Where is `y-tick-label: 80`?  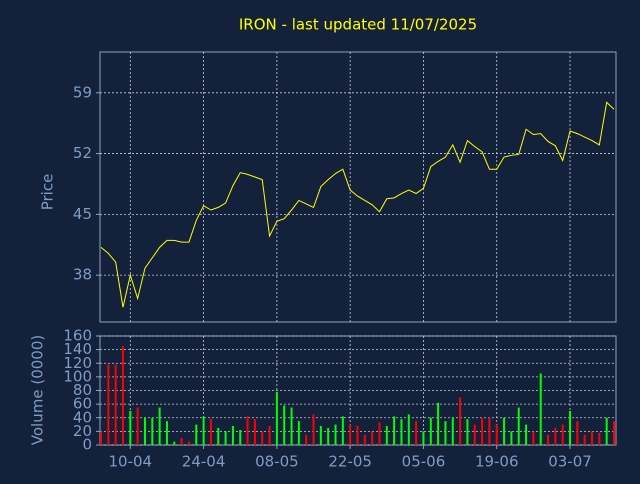
y-tick-label: 80 is located at coordinates (82, 390).